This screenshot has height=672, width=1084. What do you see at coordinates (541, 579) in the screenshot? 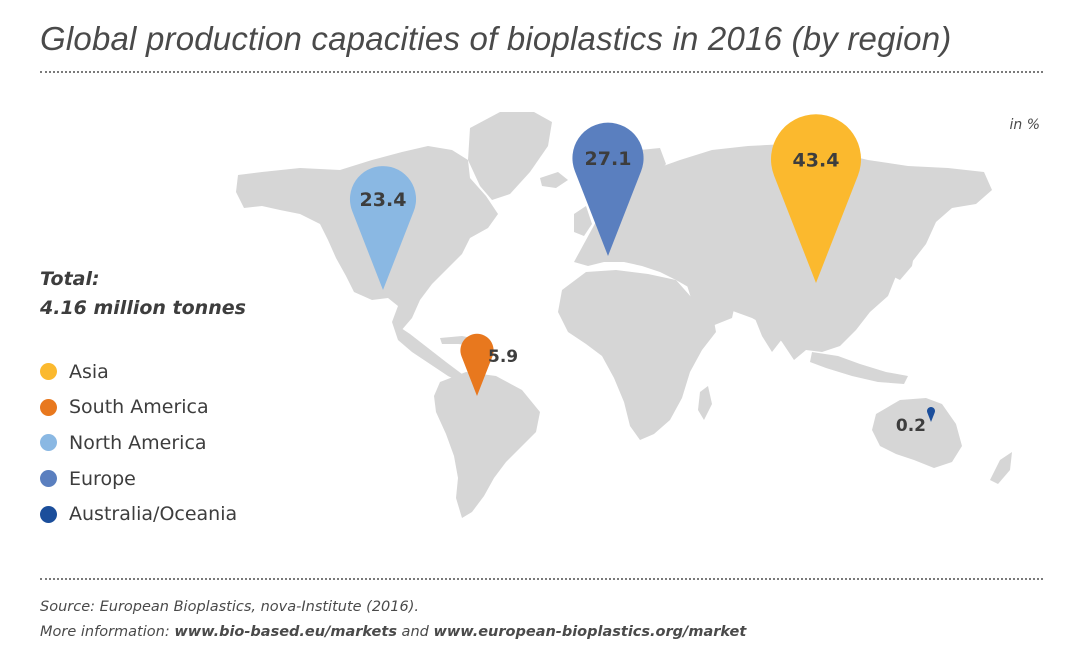
I see `bottom-divider` at bounding box center [541, 579].